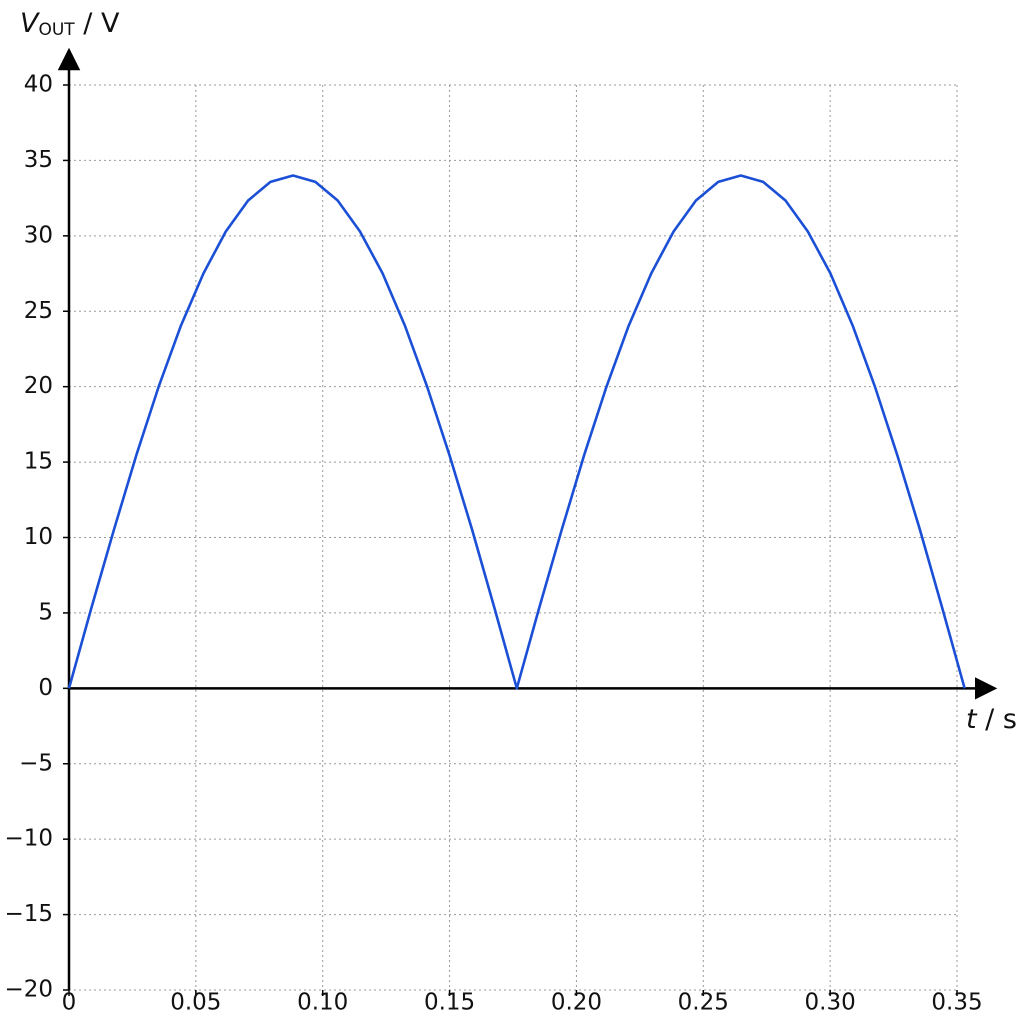 This screenshot has height=1024, width=1024. What do you see at coordinates (322, 1003) in the screenshot?
I see `x-tick-label: 0.10` at bounding box center [322, 1003].